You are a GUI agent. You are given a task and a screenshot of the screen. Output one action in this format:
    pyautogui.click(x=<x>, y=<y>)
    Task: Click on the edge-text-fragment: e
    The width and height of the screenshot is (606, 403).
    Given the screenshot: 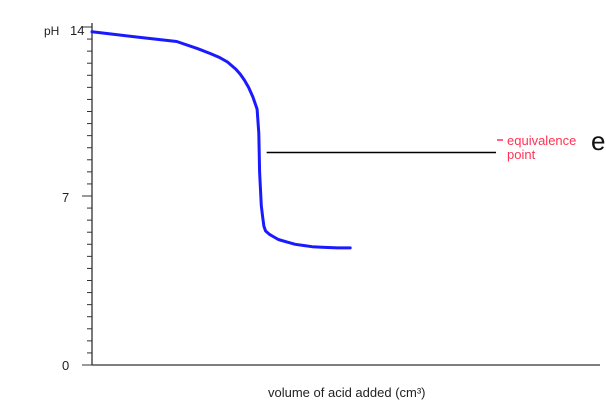 What is the action you would take?
    pyautogui.click(x=598, y=141)
    